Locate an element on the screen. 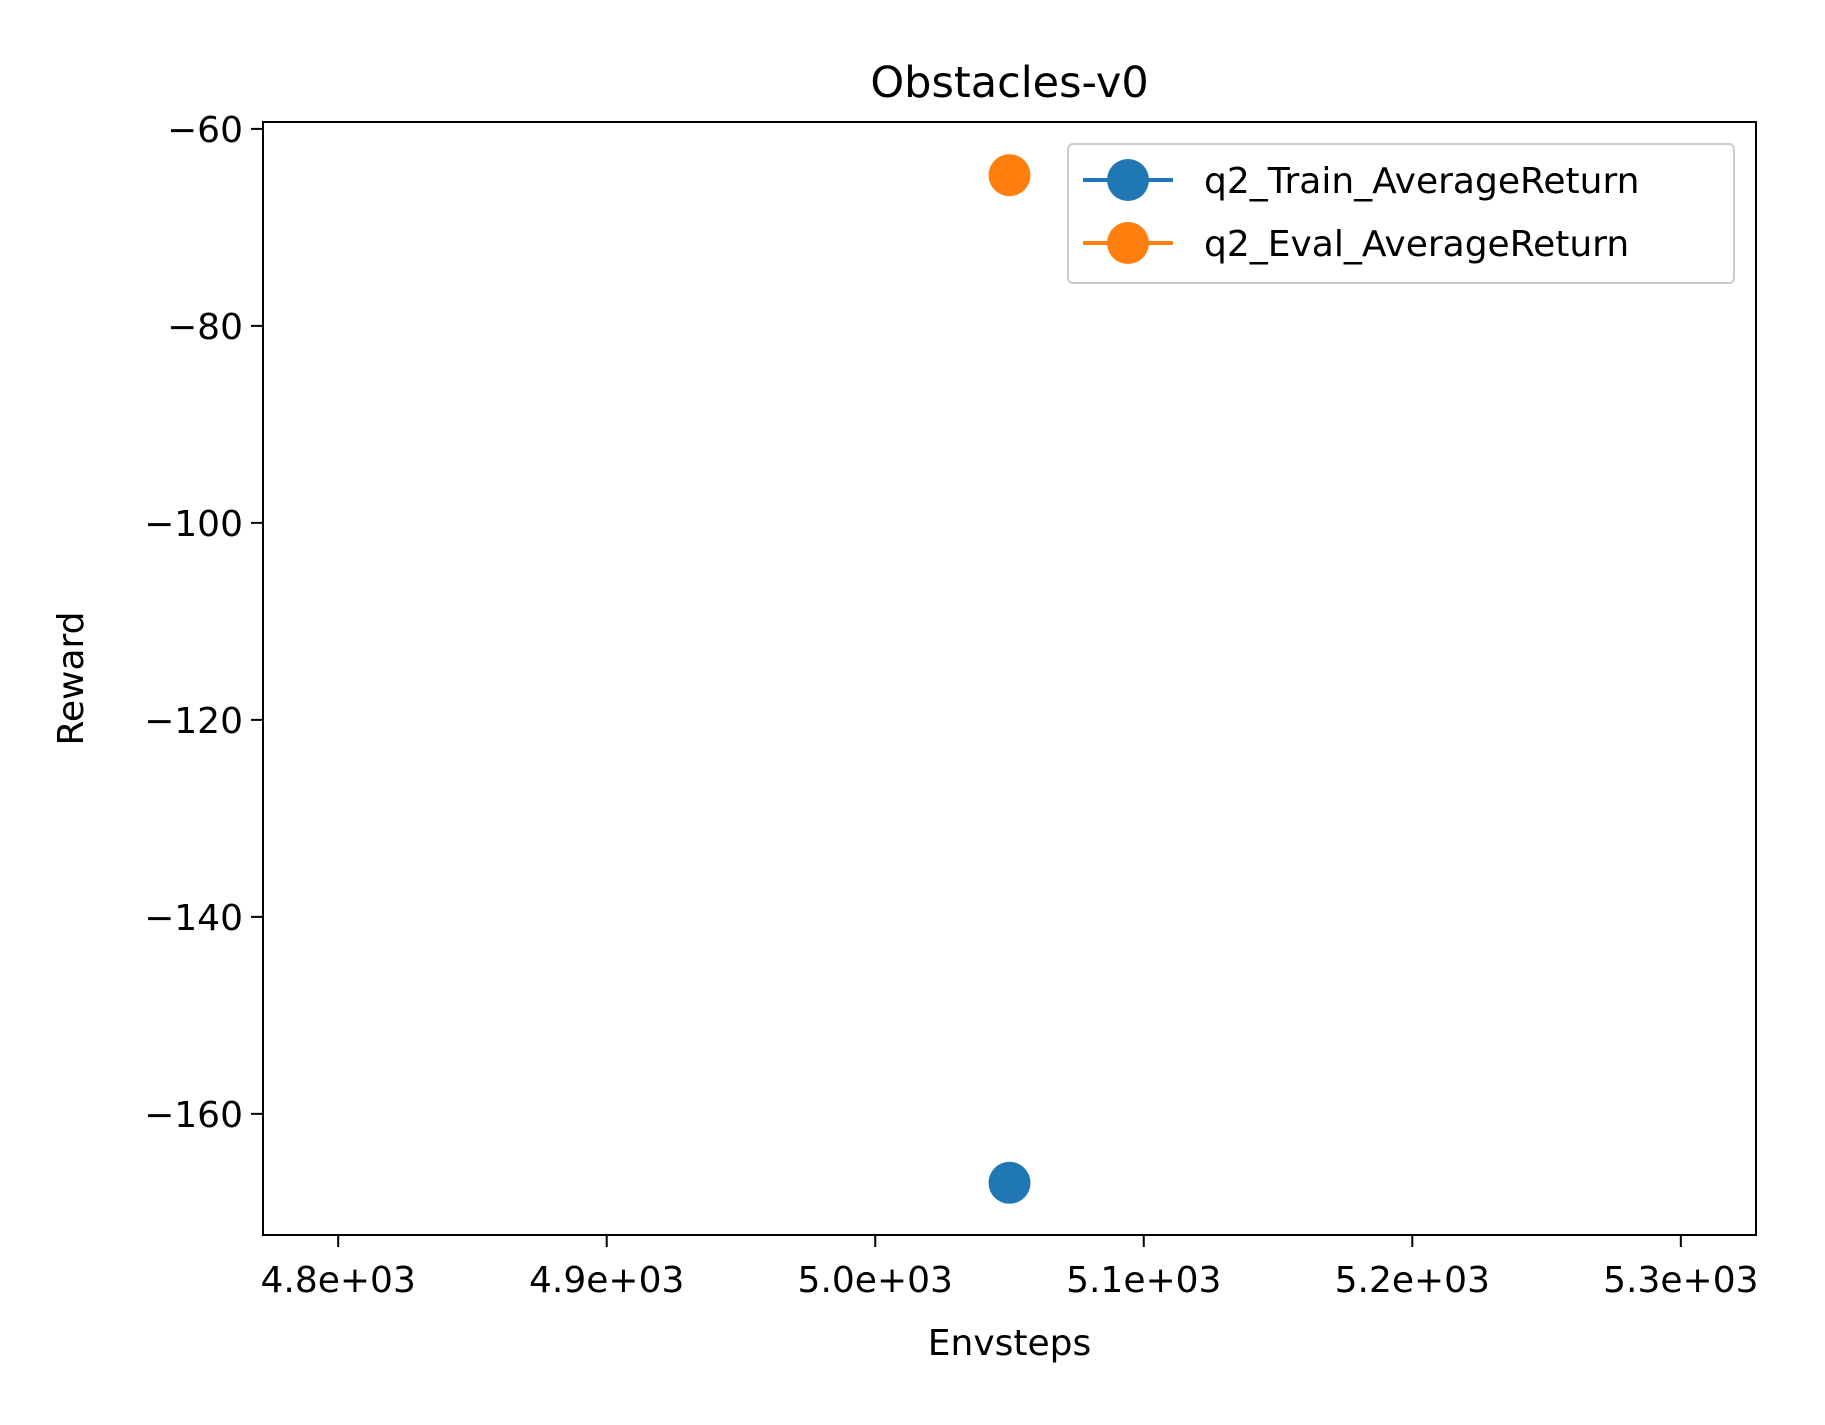  y-axis-ticks: −60 −80 −100 −120 −140 −160 is located at coordinates (203, 623).